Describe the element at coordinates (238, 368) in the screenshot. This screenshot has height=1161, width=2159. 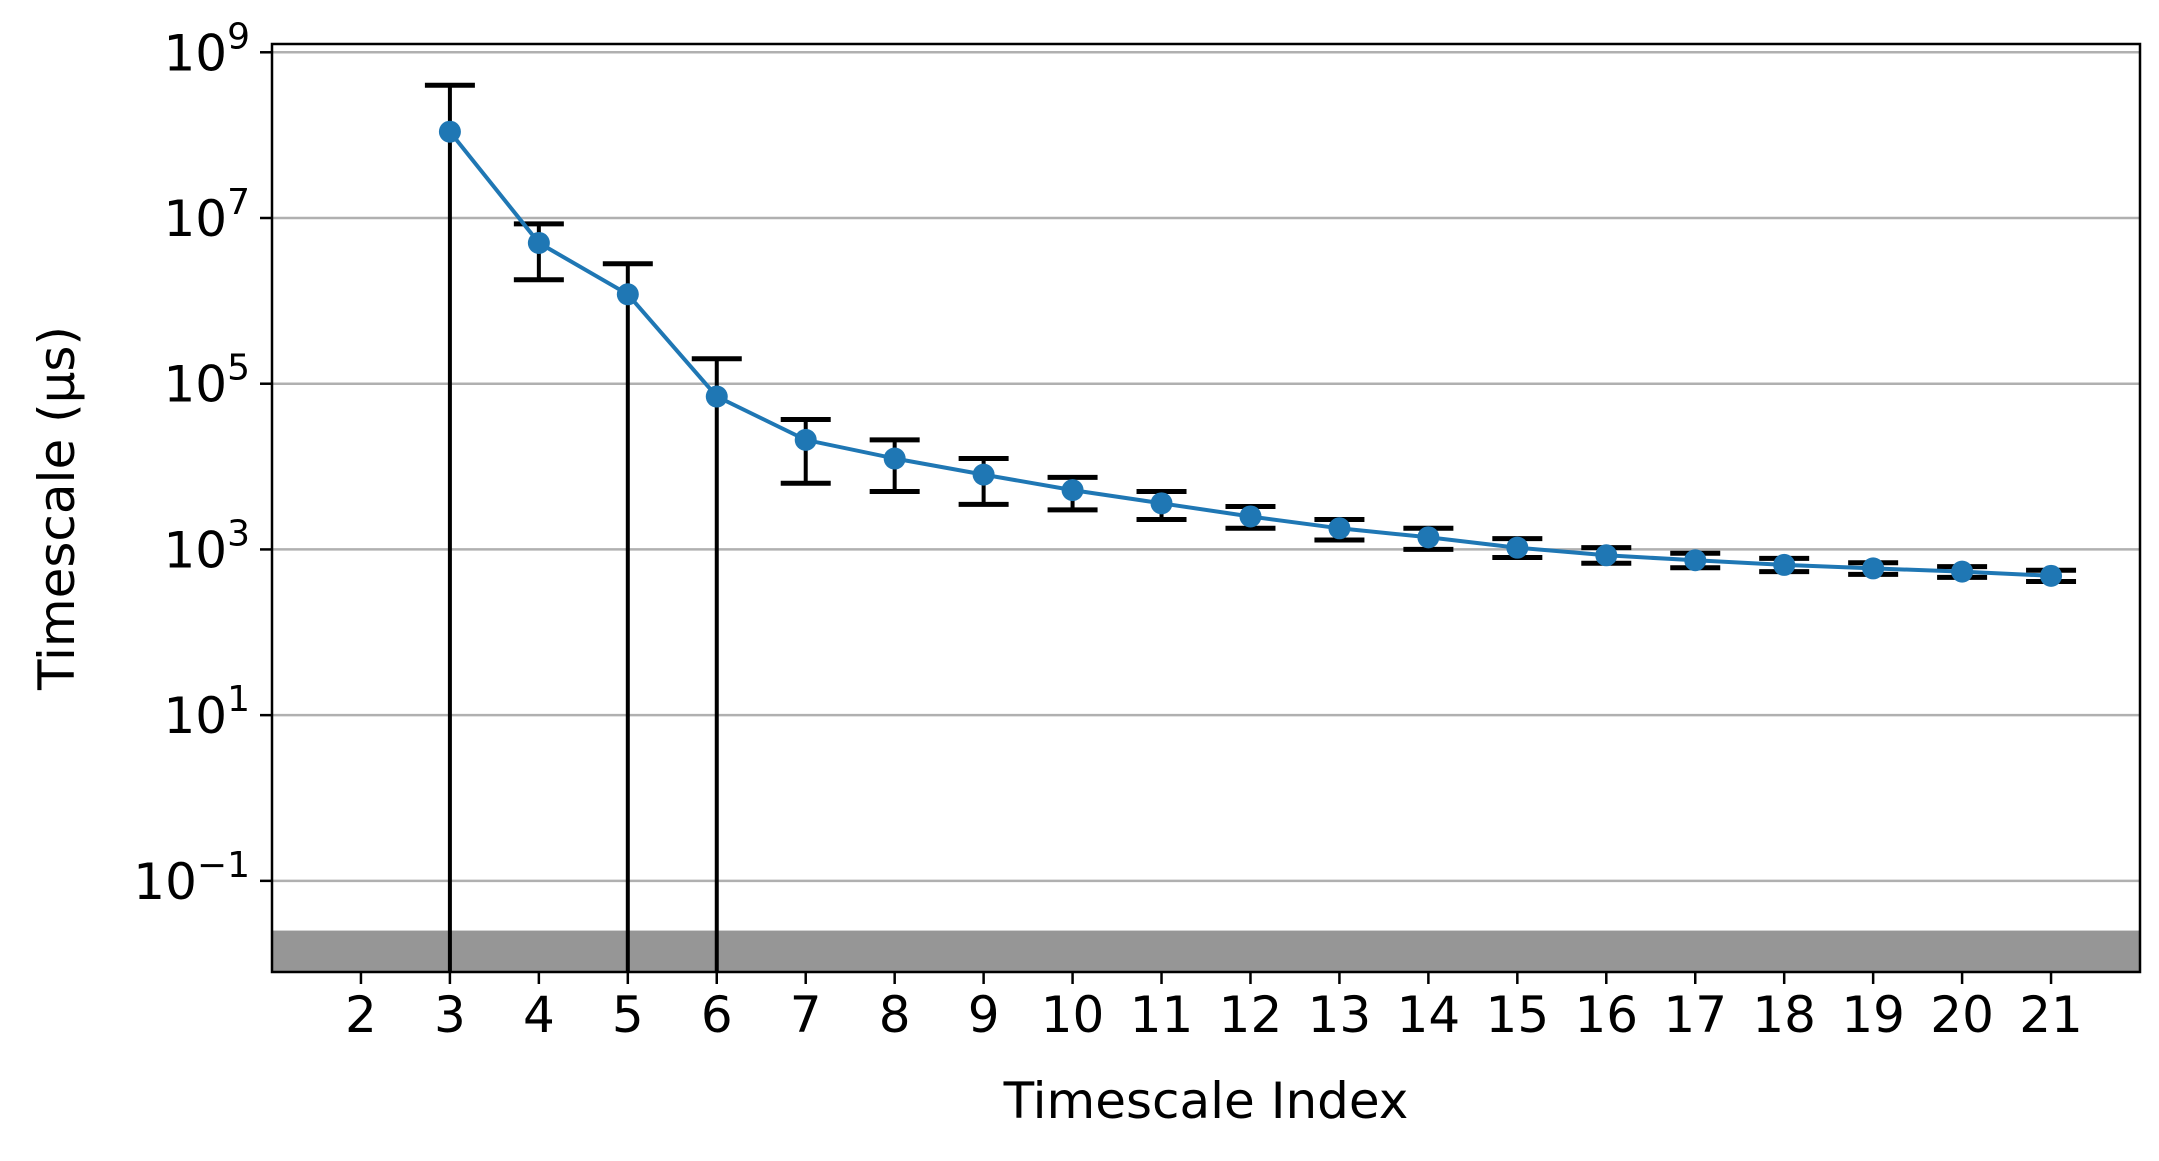
I see `y-tick-exponent: 5` at that location.